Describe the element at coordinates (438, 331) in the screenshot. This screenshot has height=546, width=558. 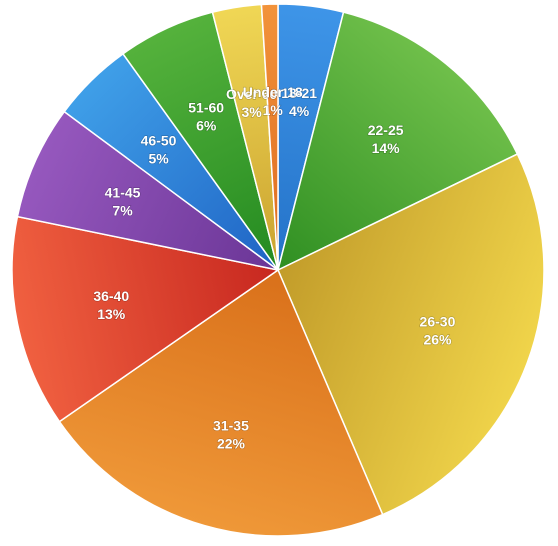
I see `pie-label-26-30: 26-30 26%` at that location.